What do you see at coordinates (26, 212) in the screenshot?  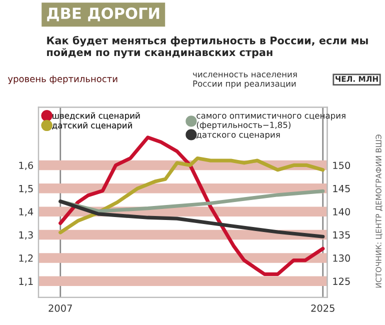 I see `y-tick-label: 1,4` at bounding box center [26, 212].